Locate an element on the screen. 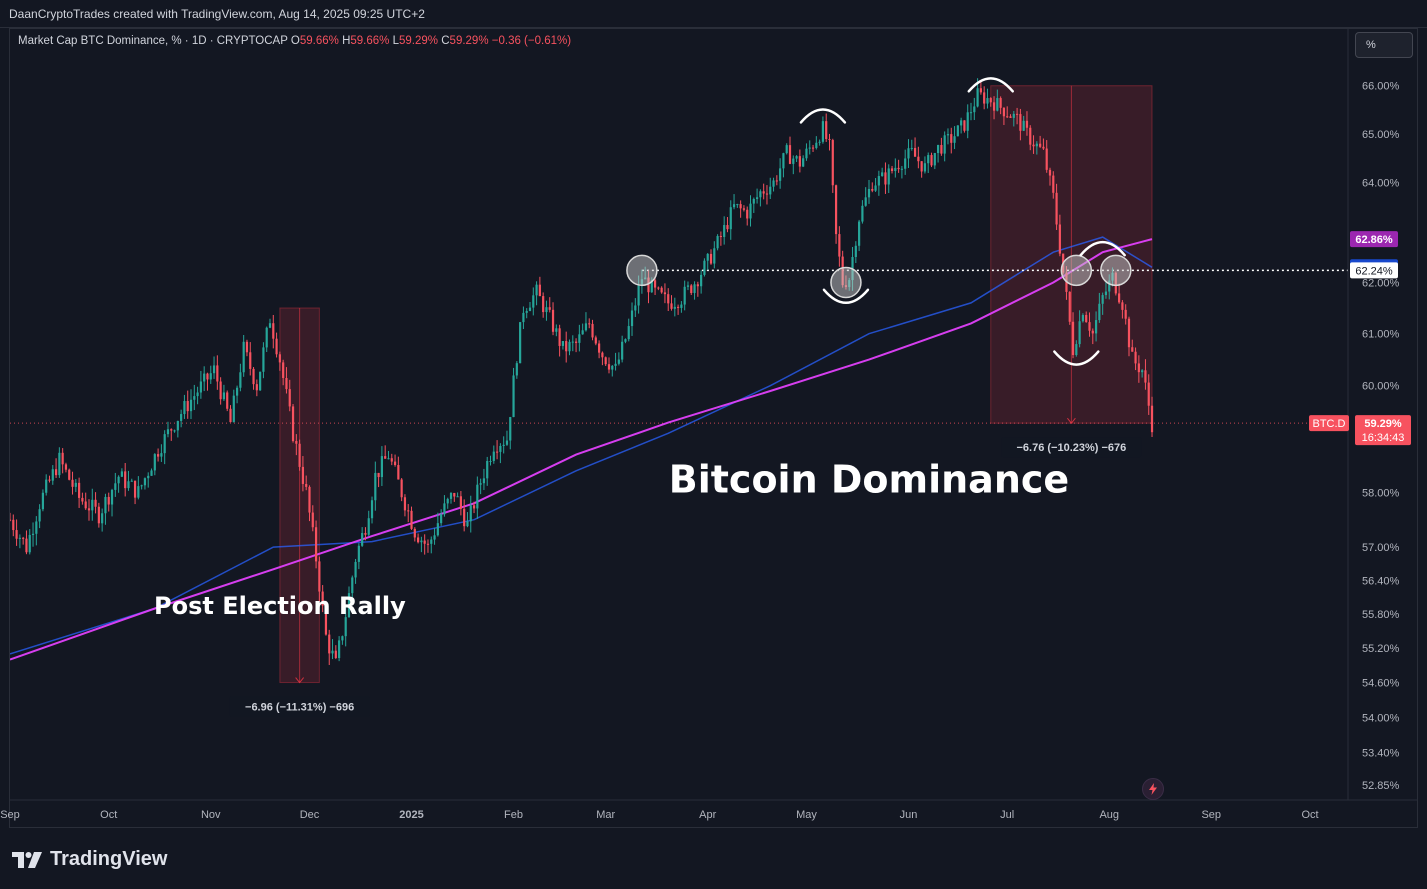  brand-logo: TradingView is located at coordinates (89, 859).